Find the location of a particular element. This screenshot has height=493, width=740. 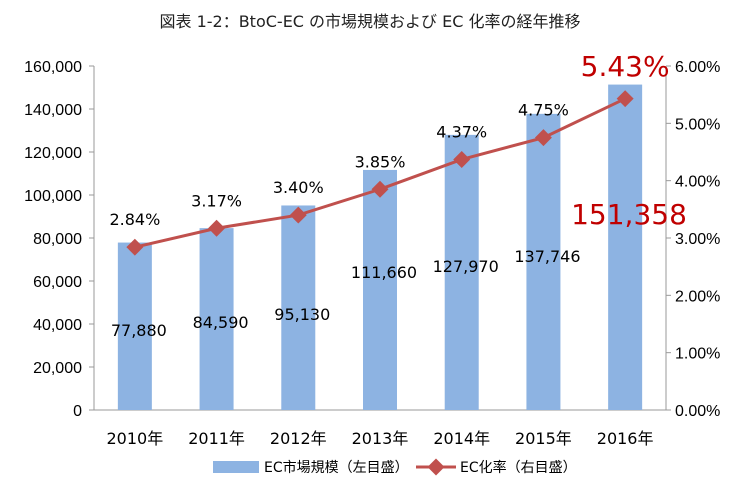

right-tick-label: 4.00% is located at coordinates (697, 182).